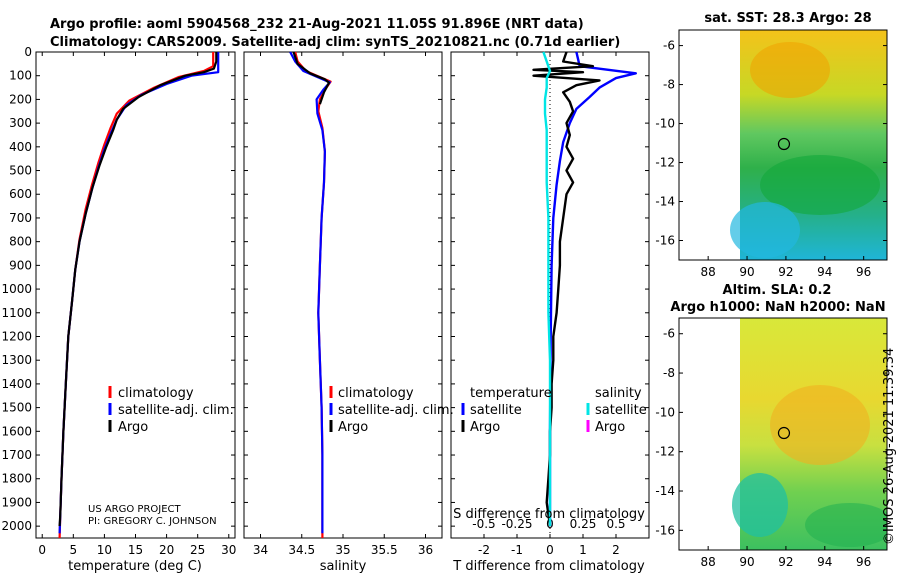 The width and height of the screenshot is (900, 580). I want to click on x-tick-label: 25, so click(197, 550).